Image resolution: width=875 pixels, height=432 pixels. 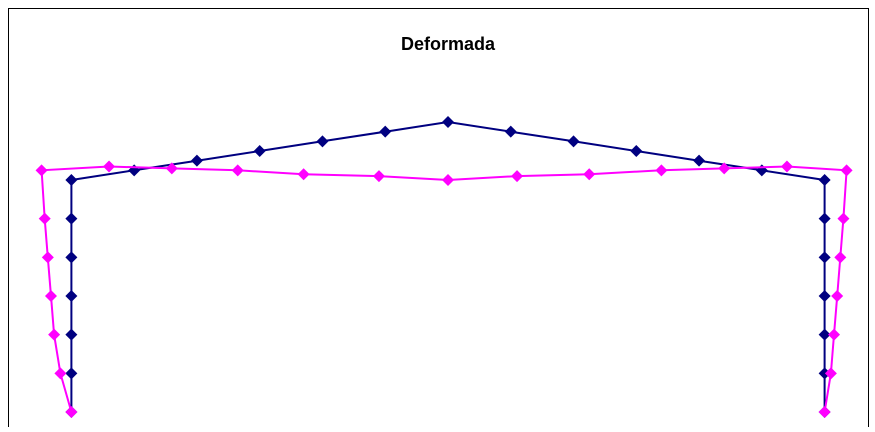 I want to click on chart-title: Deformada, so click(x=448, y=44).